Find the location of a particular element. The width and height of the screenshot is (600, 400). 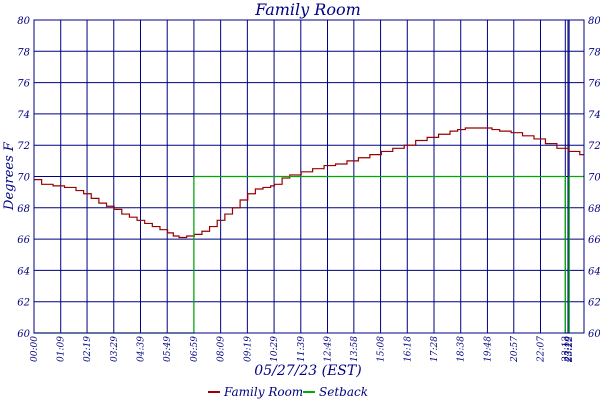

x-tick-label: 12:49 is located at coordinates (329, 349).